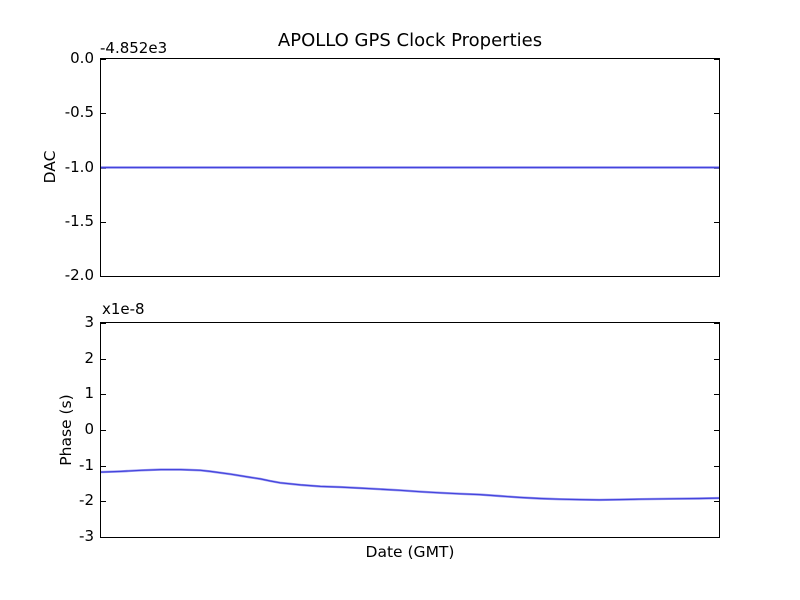  I want to click on y-tick-label: -1, so click(86, 464).